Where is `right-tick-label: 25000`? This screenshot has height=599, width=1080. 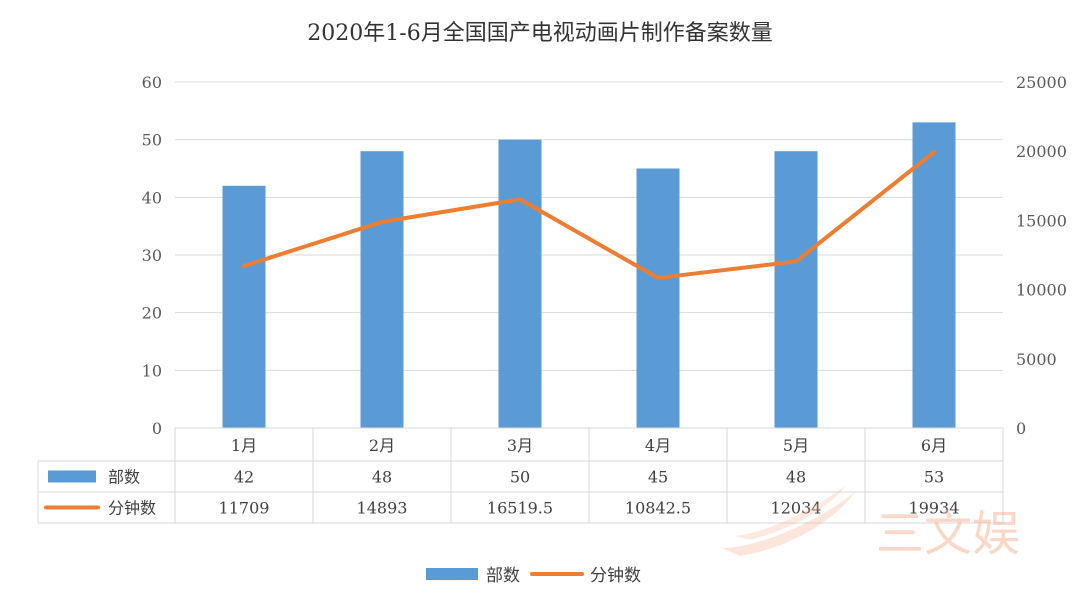
right-tick-label: 25000 is located at coordinates (1041, 82).